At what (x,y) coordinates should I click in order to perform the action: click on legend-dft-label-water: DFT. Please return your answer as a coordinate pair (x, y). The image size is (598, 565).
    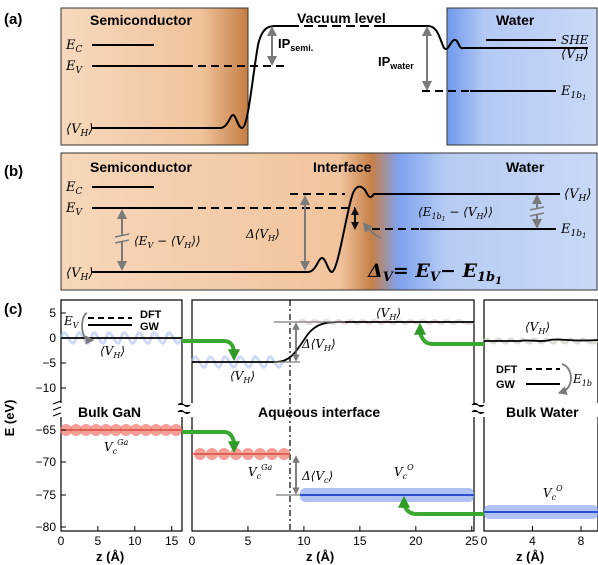
    Looking at the image, I should click on (507, 370).